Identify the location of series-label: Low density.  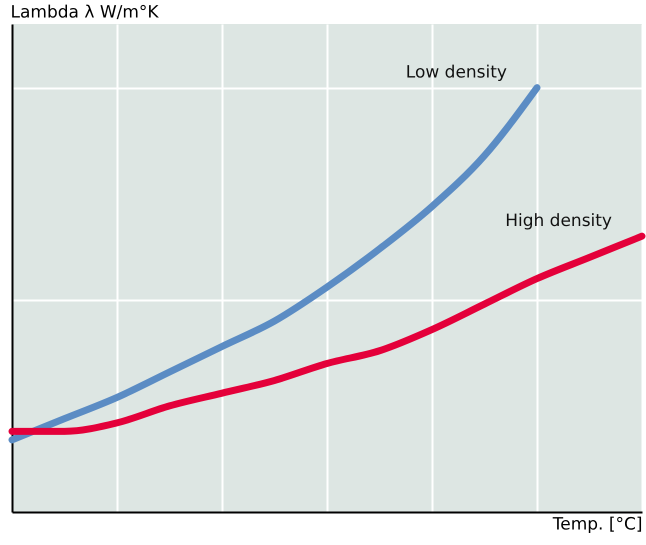
(456, 72).